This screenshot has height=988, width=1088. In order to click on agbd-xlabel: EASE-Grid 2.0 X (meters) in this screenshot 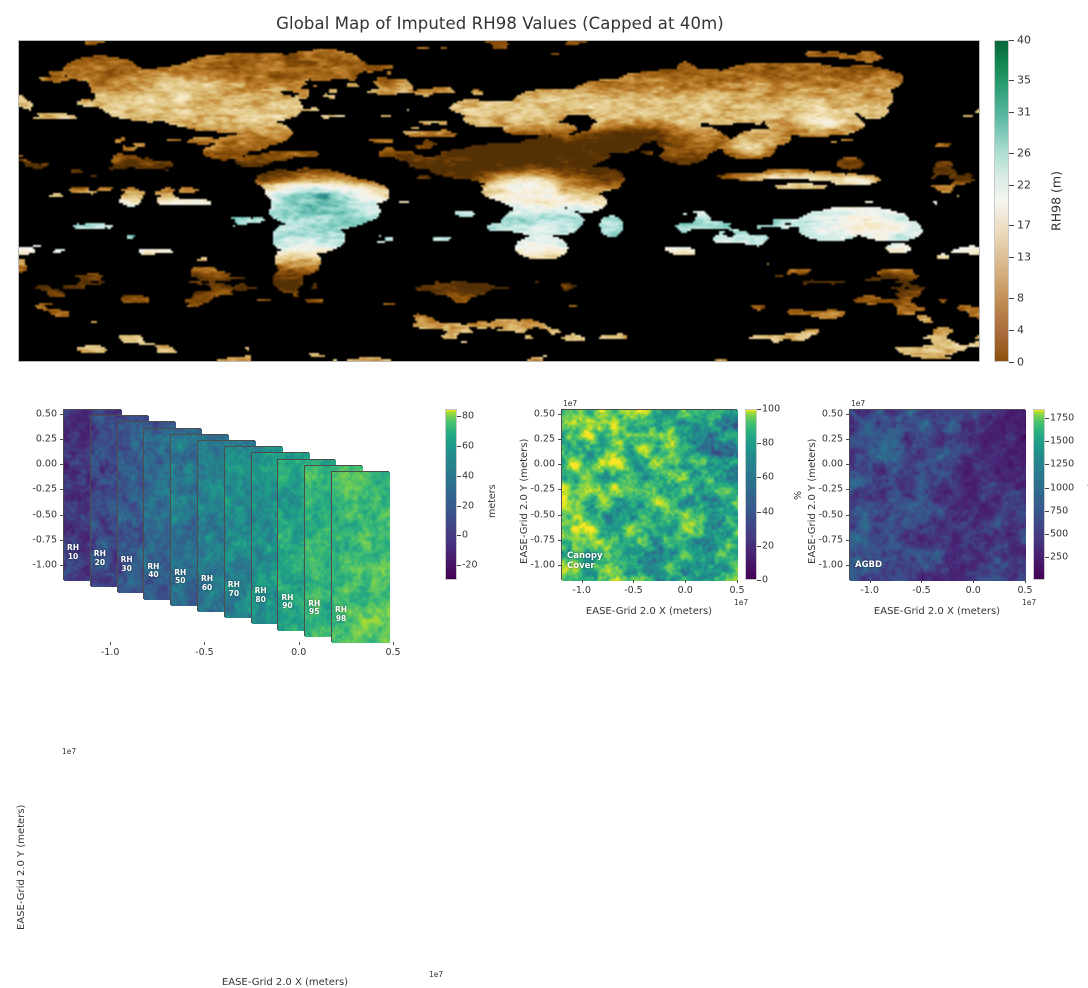, I will do `click(937, 611)`.